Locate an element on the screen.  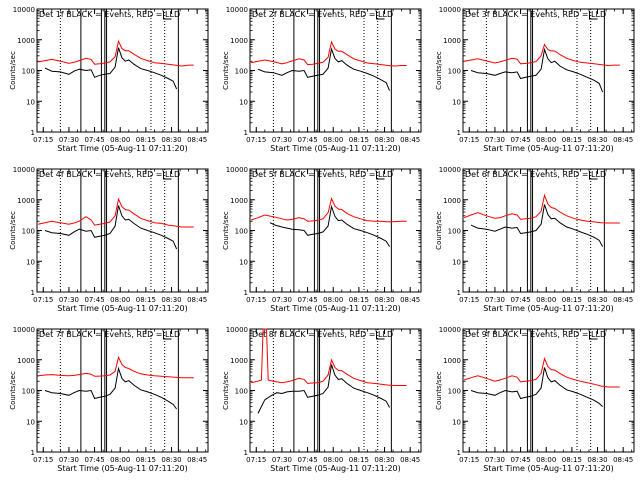
panel-title: Det 9f BLACK = Events, RED = LLD is located at coordinates (535, 334).